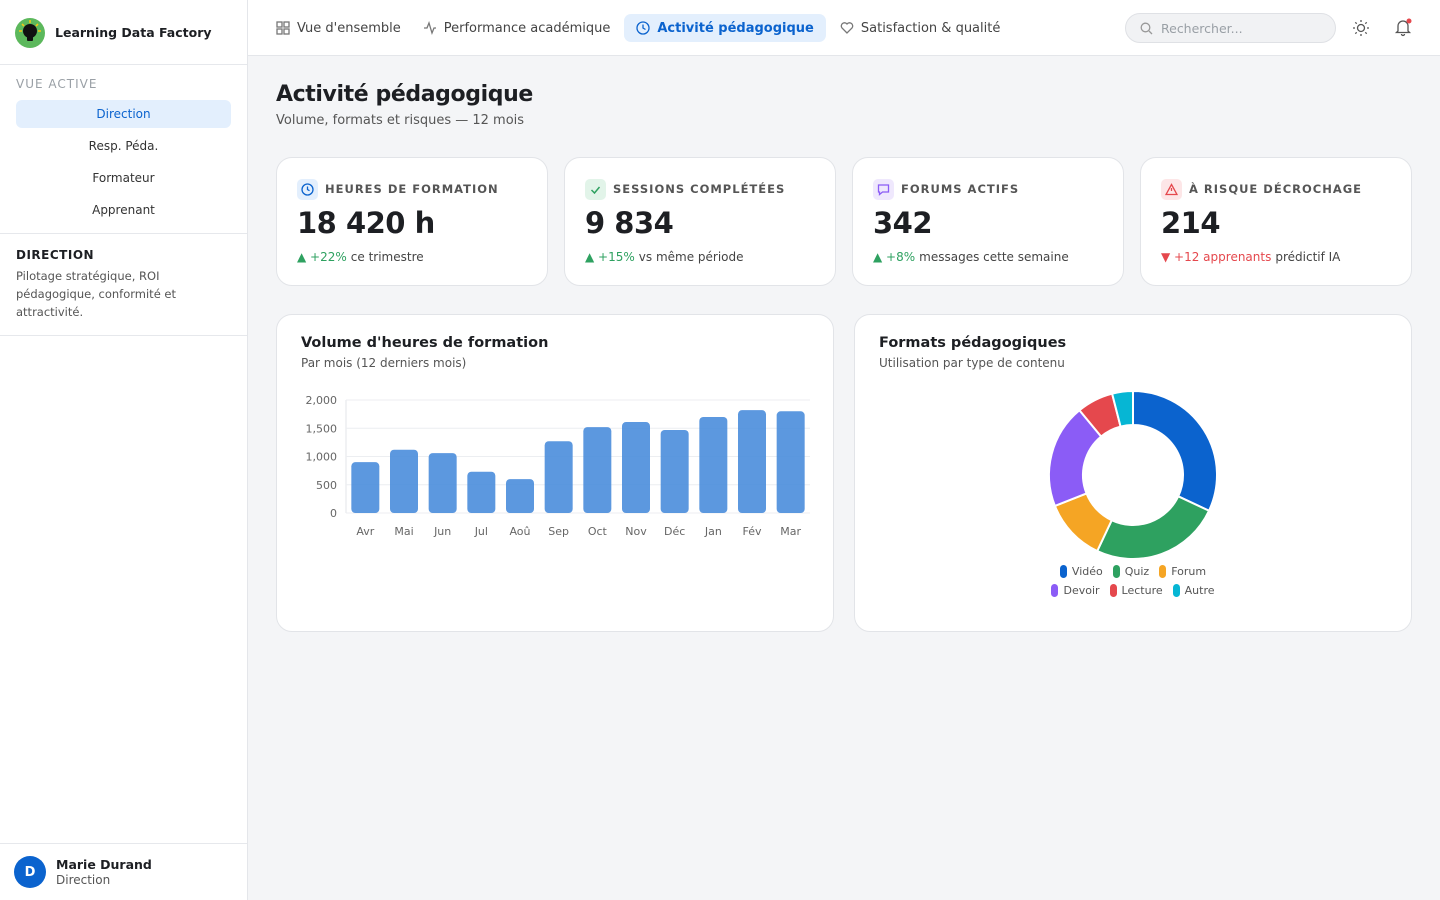  I want to click on avatar: D, so click(30, 872).